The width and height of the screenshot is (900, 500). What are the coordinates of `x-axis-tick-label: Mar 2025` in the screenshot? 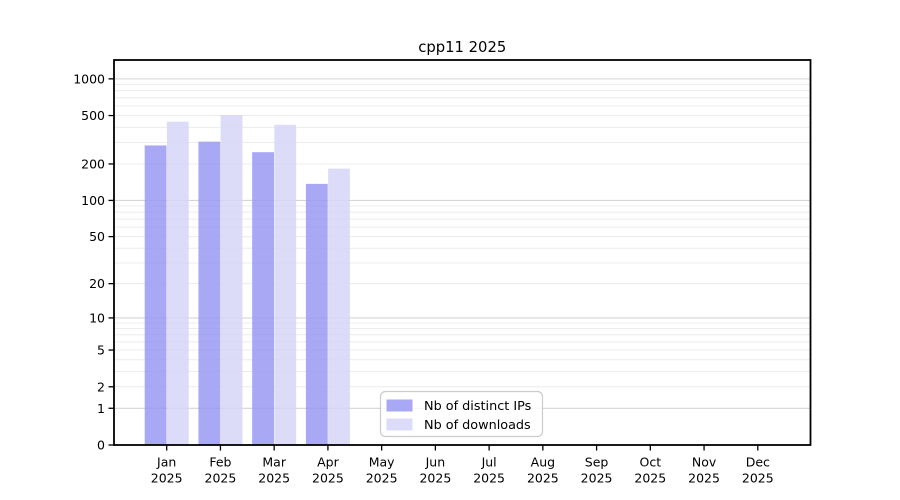 It's located at (274, 470).